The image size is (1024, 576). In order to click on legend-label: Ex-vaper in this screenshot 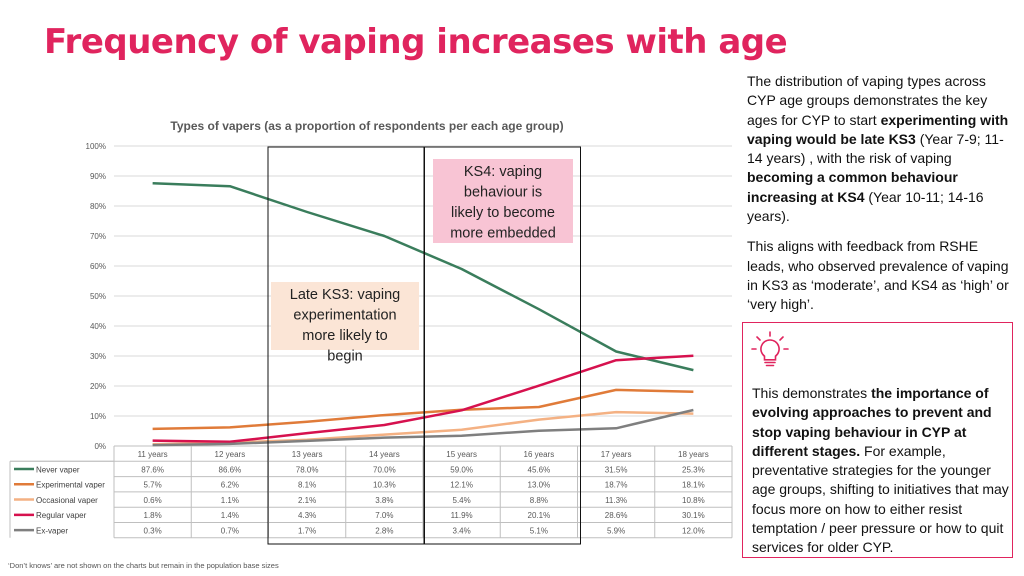, I will do `click(52, 531)`.